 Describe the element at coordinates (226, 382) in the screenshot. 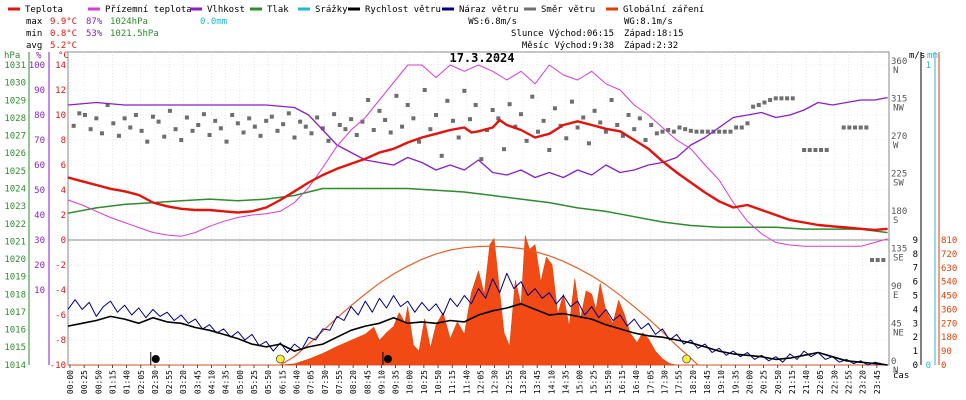

I see `x-tick-label: 04:35` at that location.